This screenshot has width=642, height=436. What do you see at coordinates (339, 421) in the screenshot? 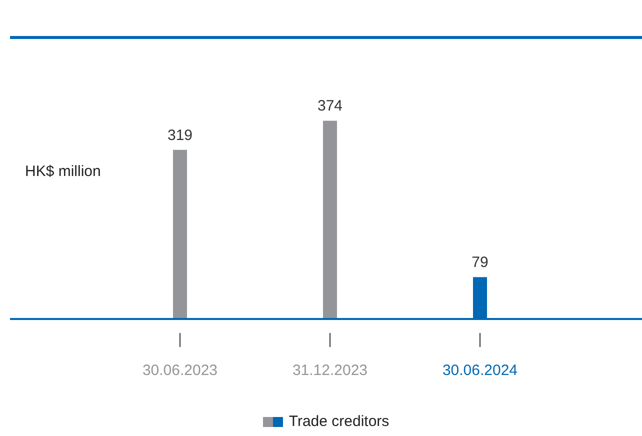
I see `legend-label: Trade creditors` at bounding box center [339, 421].